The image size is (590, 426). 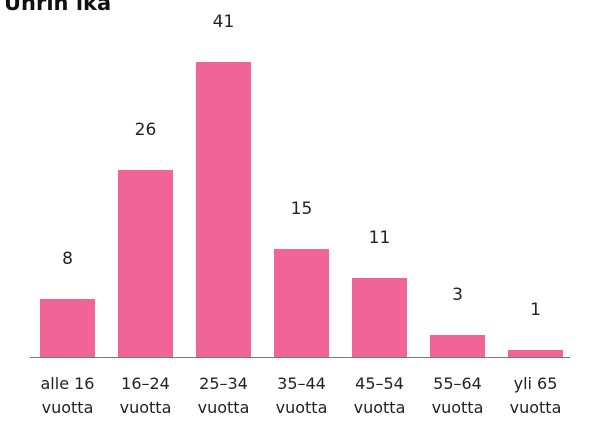 What do you see at coordinates (457, 295) in the screenshot?
I see `data-label: 3` at bounding box center [457, 295].